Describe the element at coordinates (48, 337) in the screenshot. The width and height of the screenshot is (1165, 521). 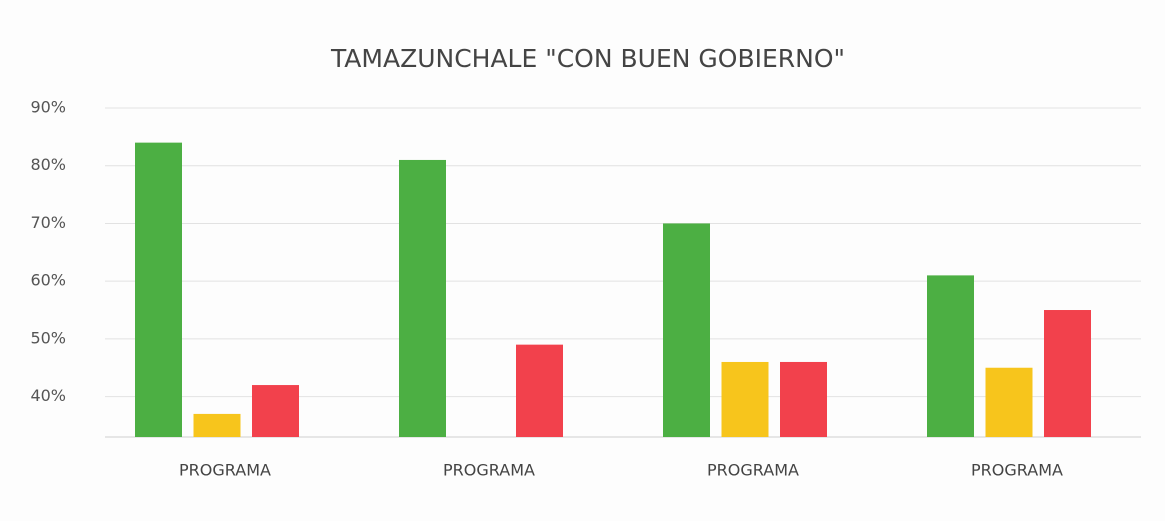
I see `y-tick-label: 50%` at that location.